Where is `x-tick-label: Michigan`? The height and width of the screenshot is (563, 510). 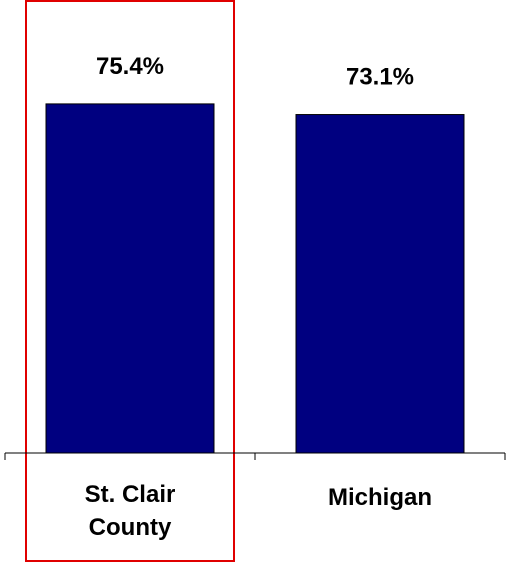 x-tick-label: Michigan is located at coordinates (379, 497).